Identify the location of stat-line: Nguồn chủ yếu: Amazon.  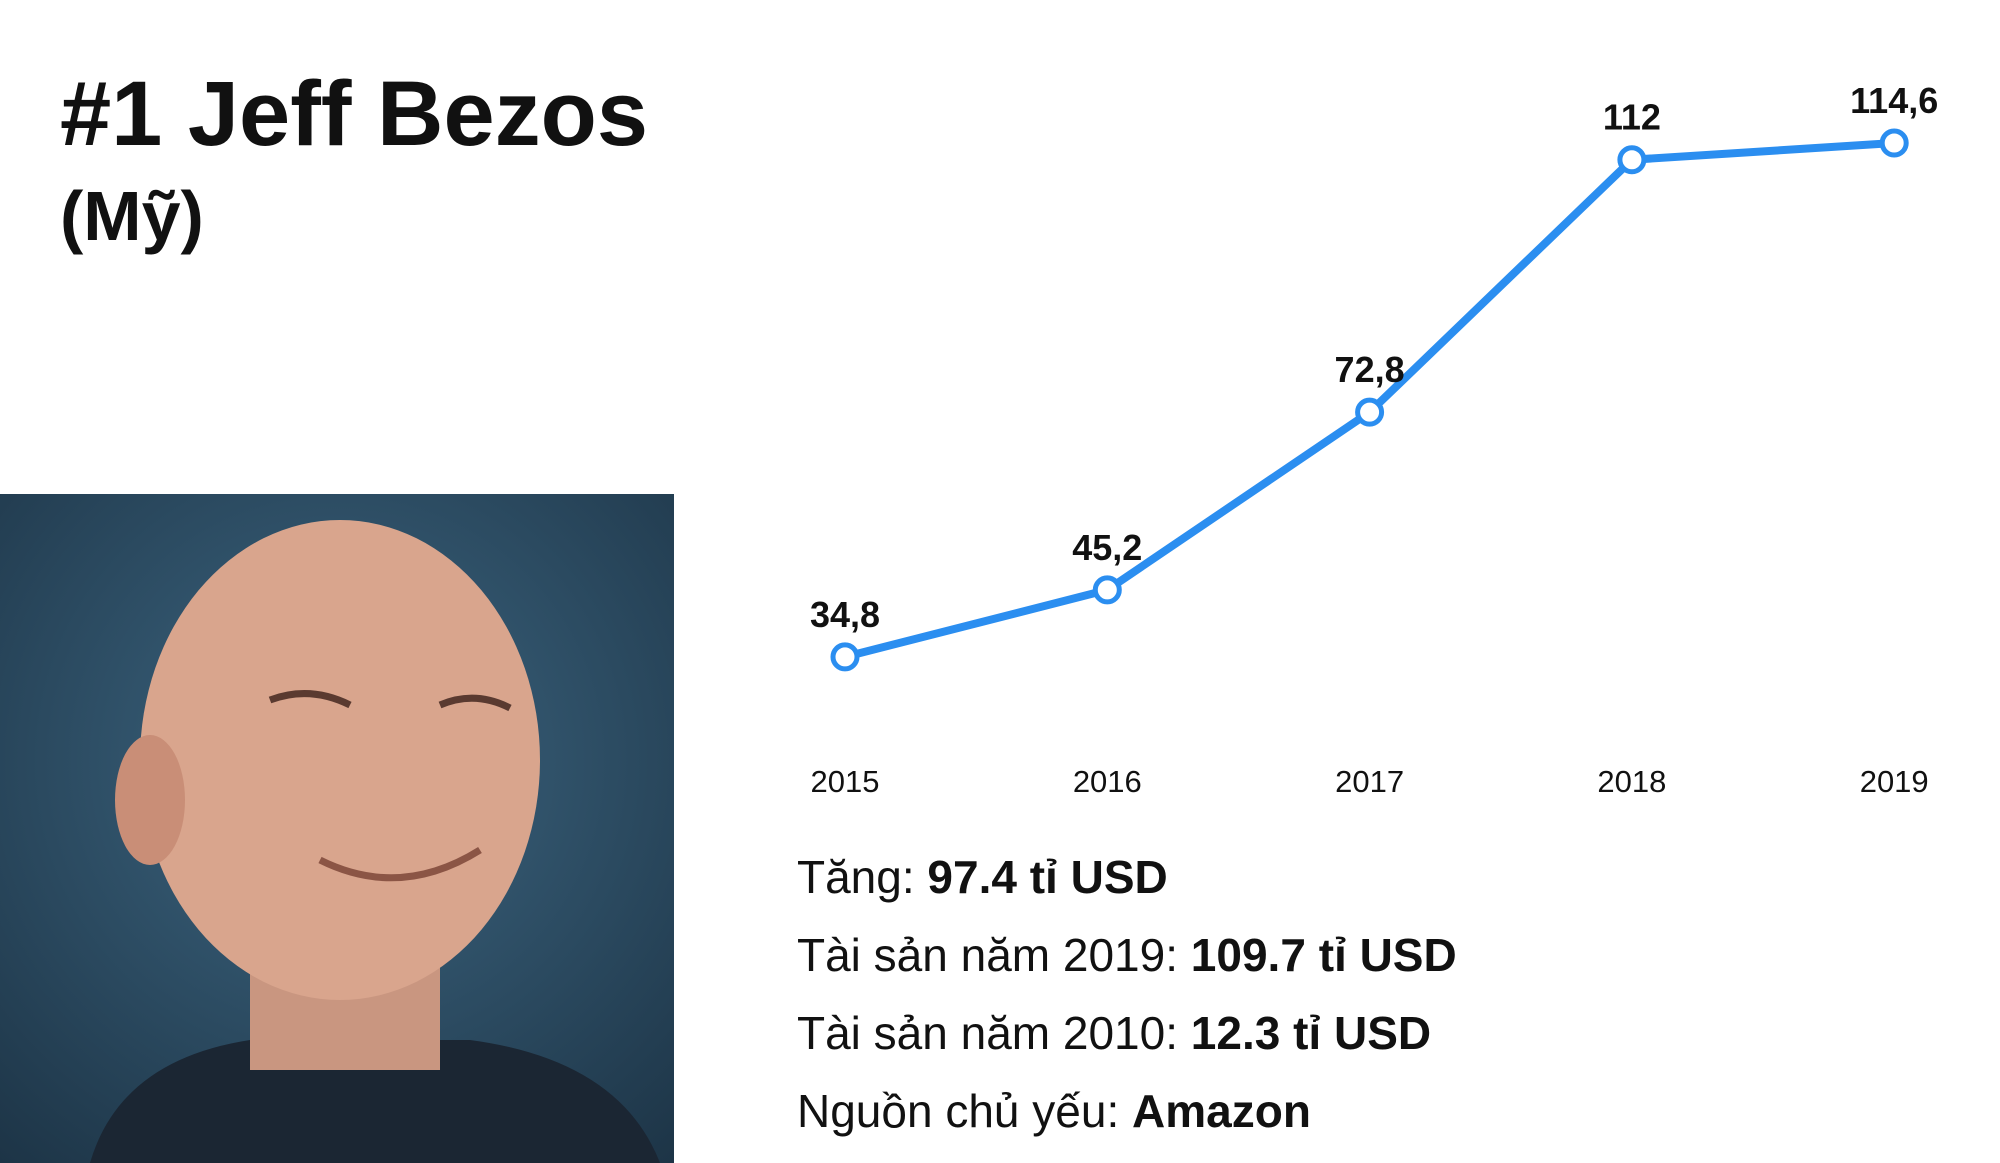
(1054, 1111).